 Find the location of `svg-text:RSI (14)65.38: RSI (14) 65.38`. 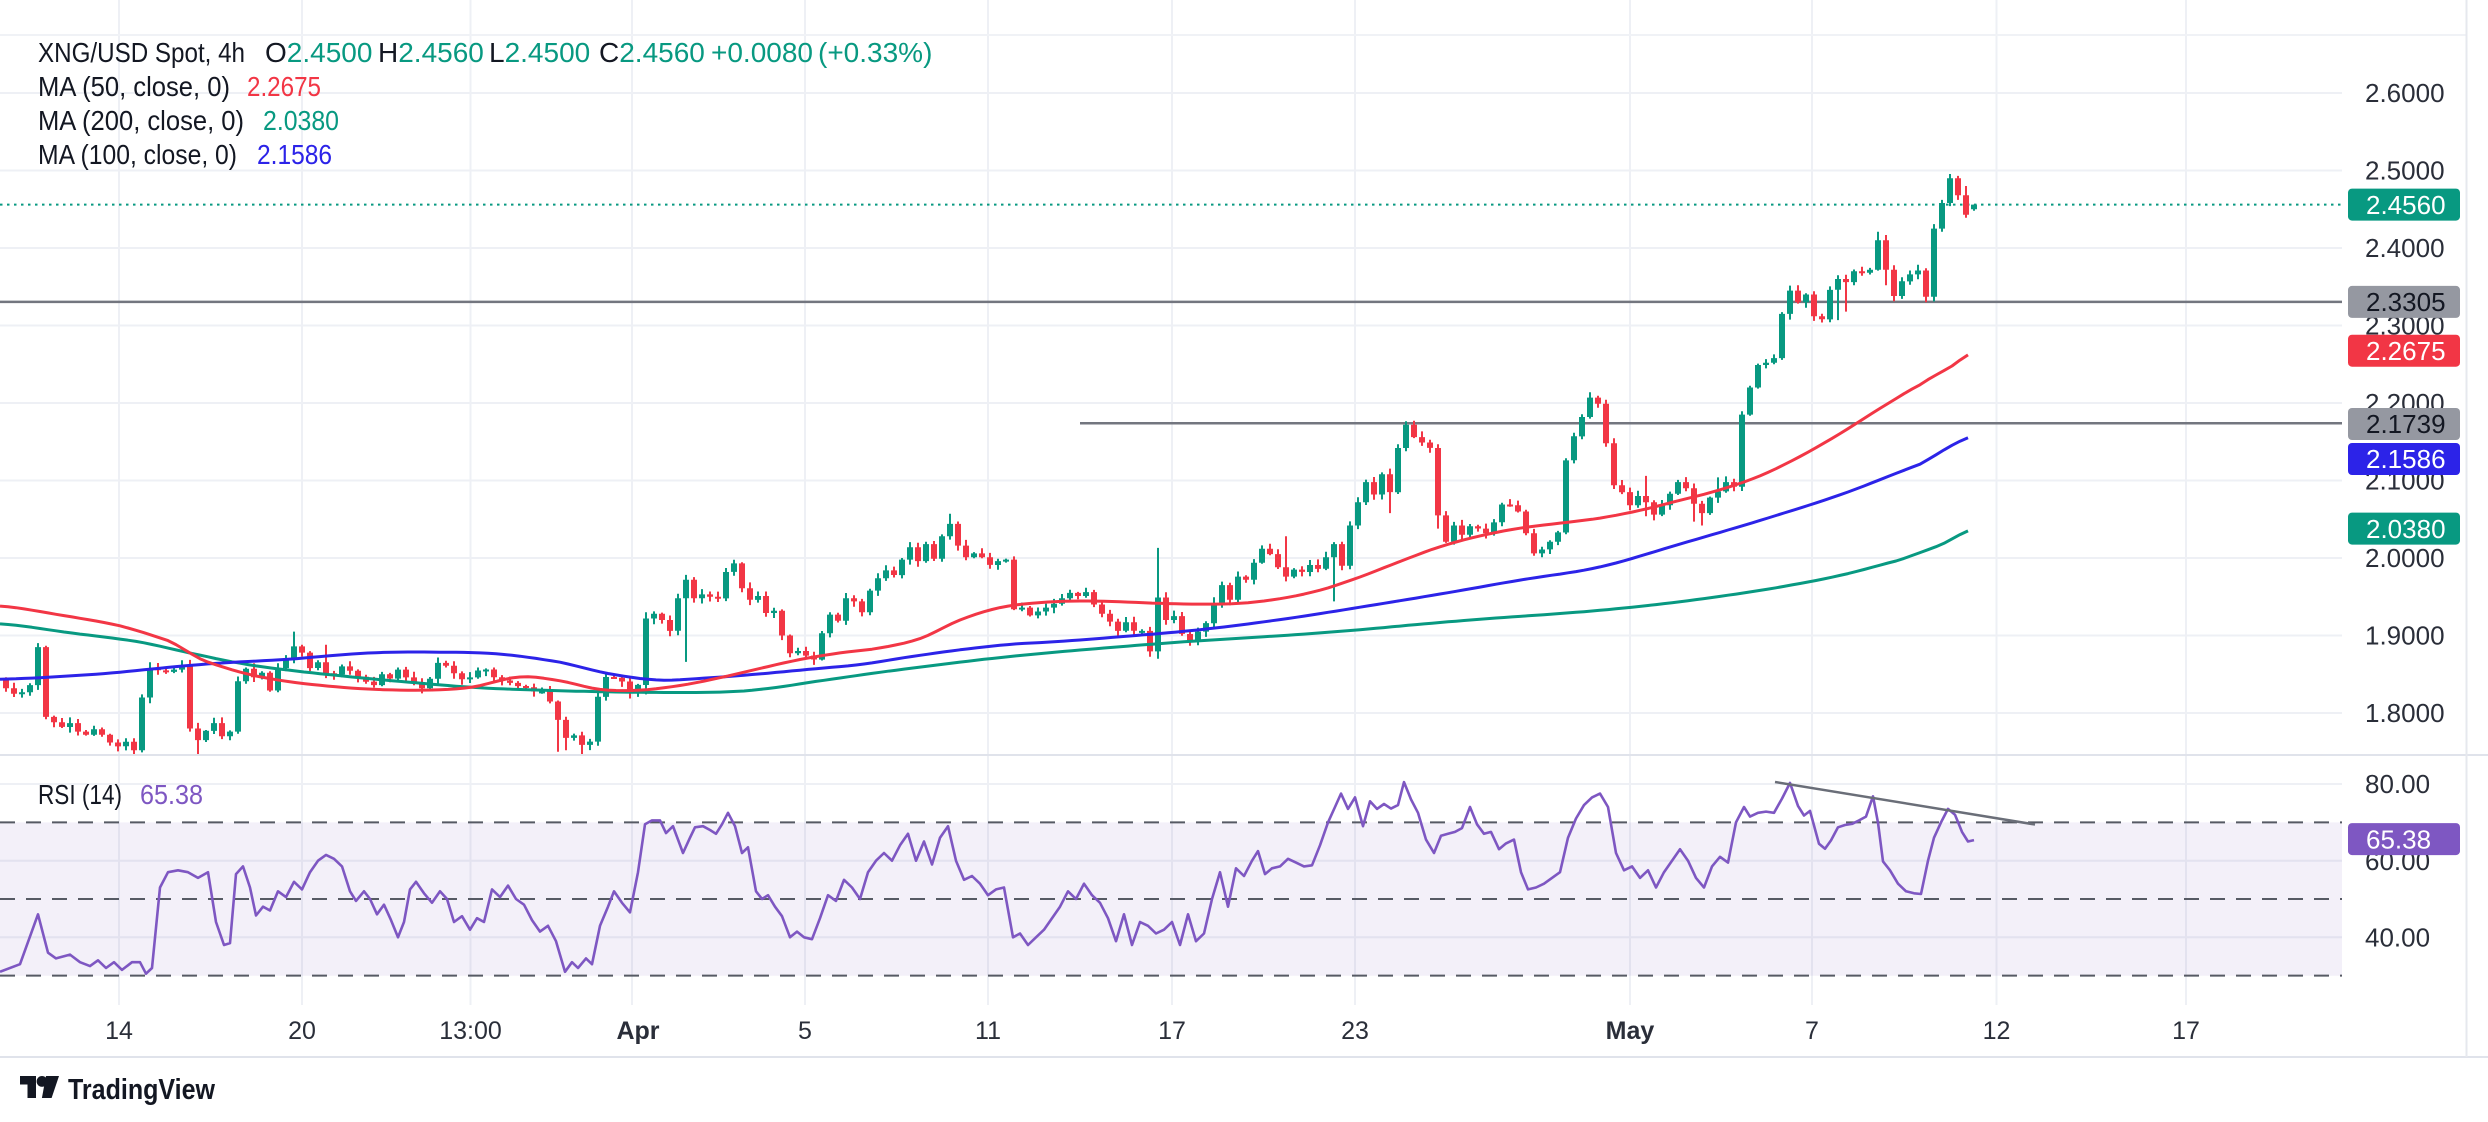

svg-text:RSI (14)65.38: RSI (14) 65.38 is located at coordinates (120, 794).